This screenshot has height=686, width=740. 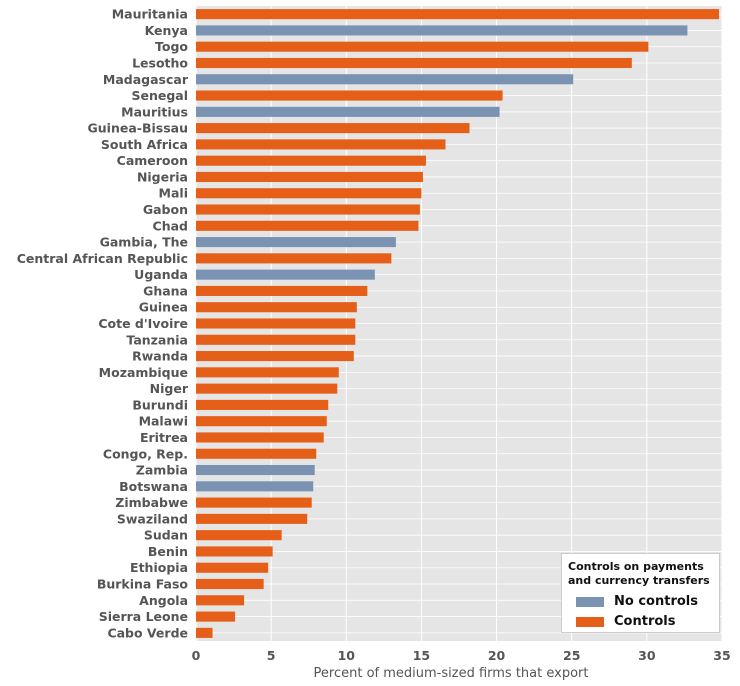 I want to click on bar-benin, so click(x=234, y=551).